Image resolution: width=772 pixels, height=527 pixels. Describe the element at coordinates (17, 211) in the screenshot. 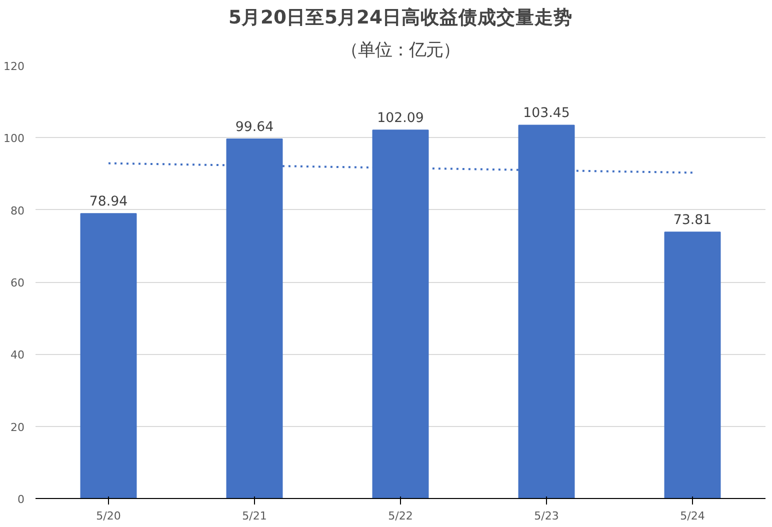

I see `y-tick-label: 80` at that location.